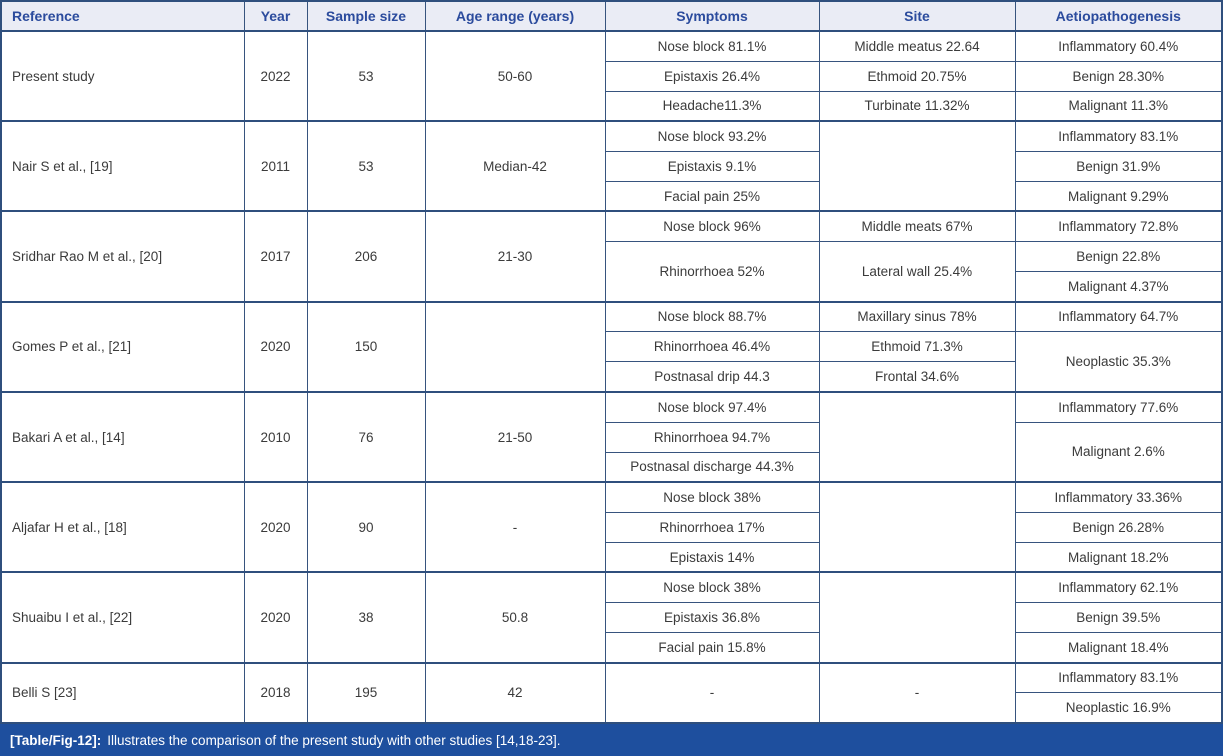 Image resolution: width=1223 pixels, height=756 pixels. Describe the element at coordinates (366, 527) in the screenshot. I see `cell-sample-size: 90` at that location.